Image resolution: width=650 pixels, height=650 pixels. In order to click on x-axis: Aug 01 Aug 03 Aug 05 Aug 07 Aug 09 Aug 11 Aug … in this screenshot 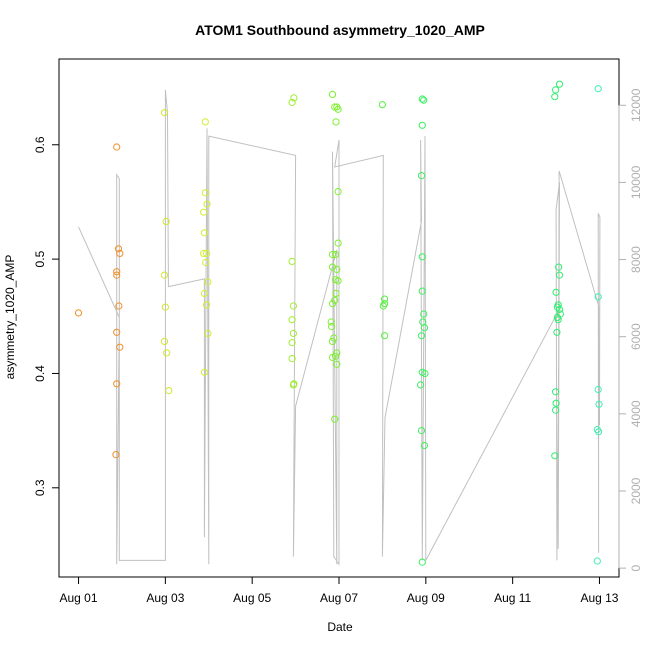, I will do `click(339, 590)`.